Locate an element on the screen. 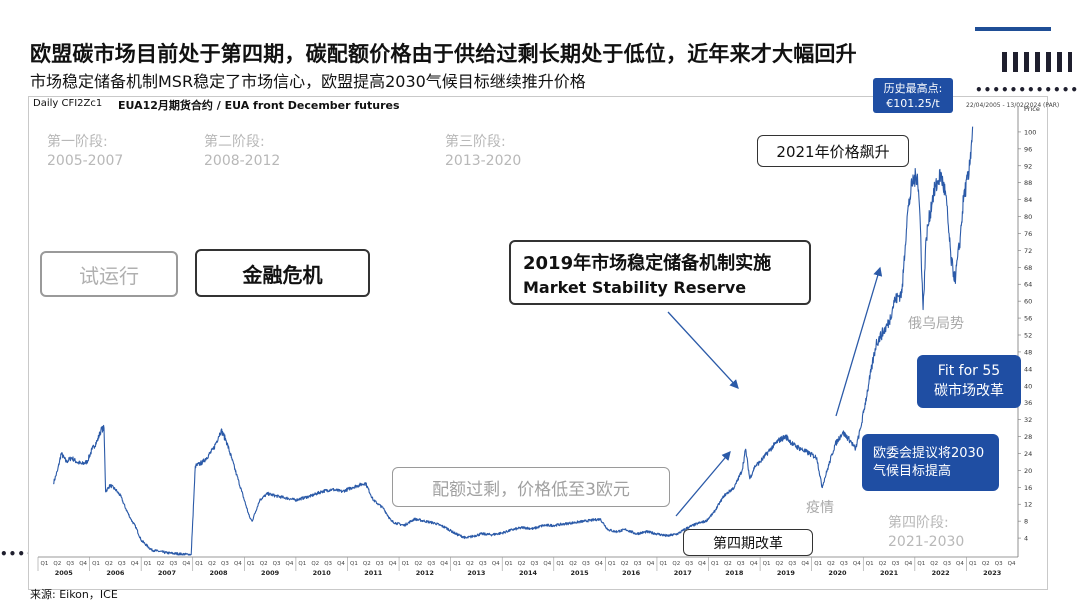 This screenshot has height=608, width=1080. phase-4-years: 2021-2030 is located at coordinates (926, 542).